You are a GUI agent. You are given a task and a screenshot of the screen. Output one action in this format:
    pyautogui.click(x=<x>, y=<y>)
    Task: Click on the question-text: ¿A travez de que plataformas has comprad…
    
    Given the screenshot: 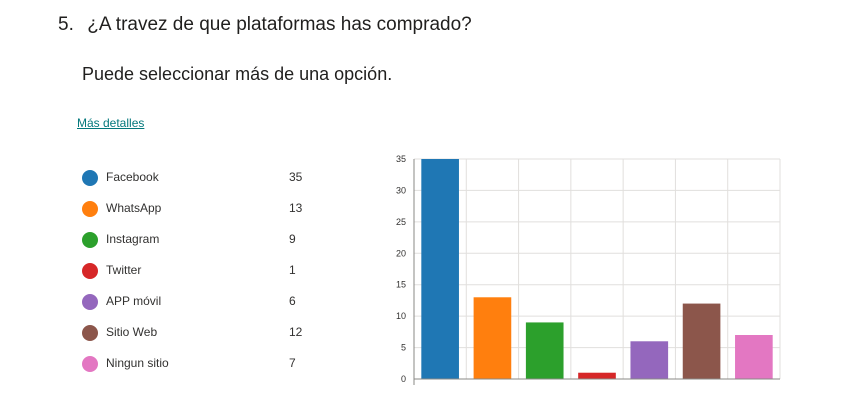 What is the action you would take?
    pyautogui.click(x=279, y=24)
    